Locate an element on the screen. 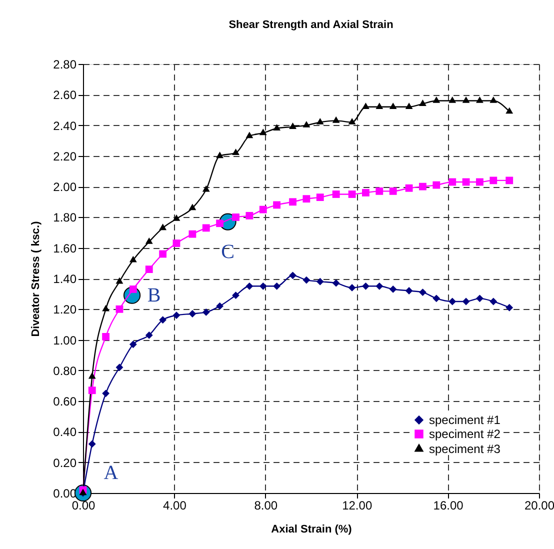 Image resolution: width=554 pixels, height=549 pixels. y-tick-label: 1.00 is located at coordinates (65, 340).